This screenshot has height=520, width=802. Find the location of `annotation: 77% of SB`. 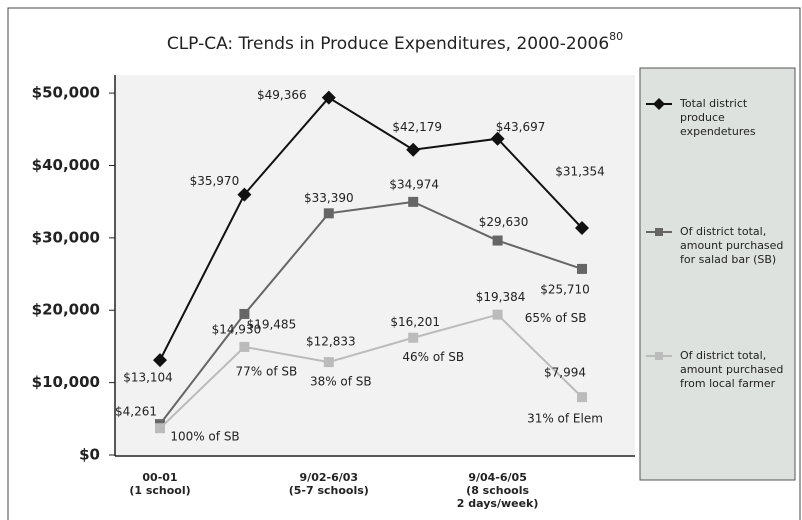

annotation: 77% of SB is located at coordinates (267, 371).